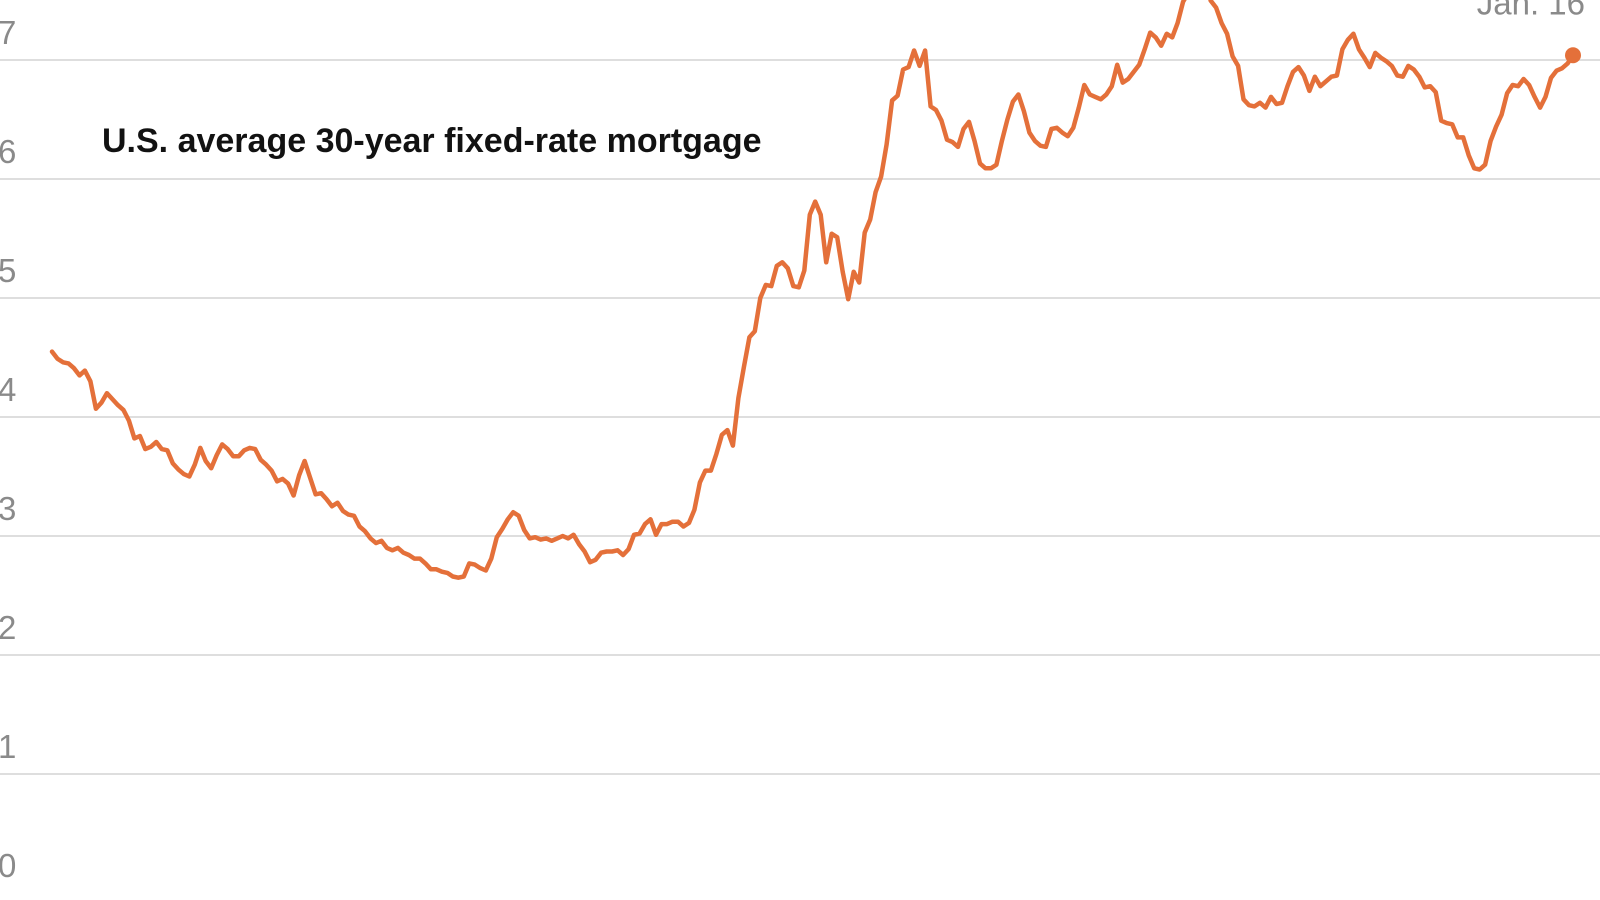 Image resolution: width=1600 pixels, height=900 pixels. What do you see at coordinates (8, 270) in the screenshot?
I see `y-tick-label: 5` at bounding box center [8, 270].